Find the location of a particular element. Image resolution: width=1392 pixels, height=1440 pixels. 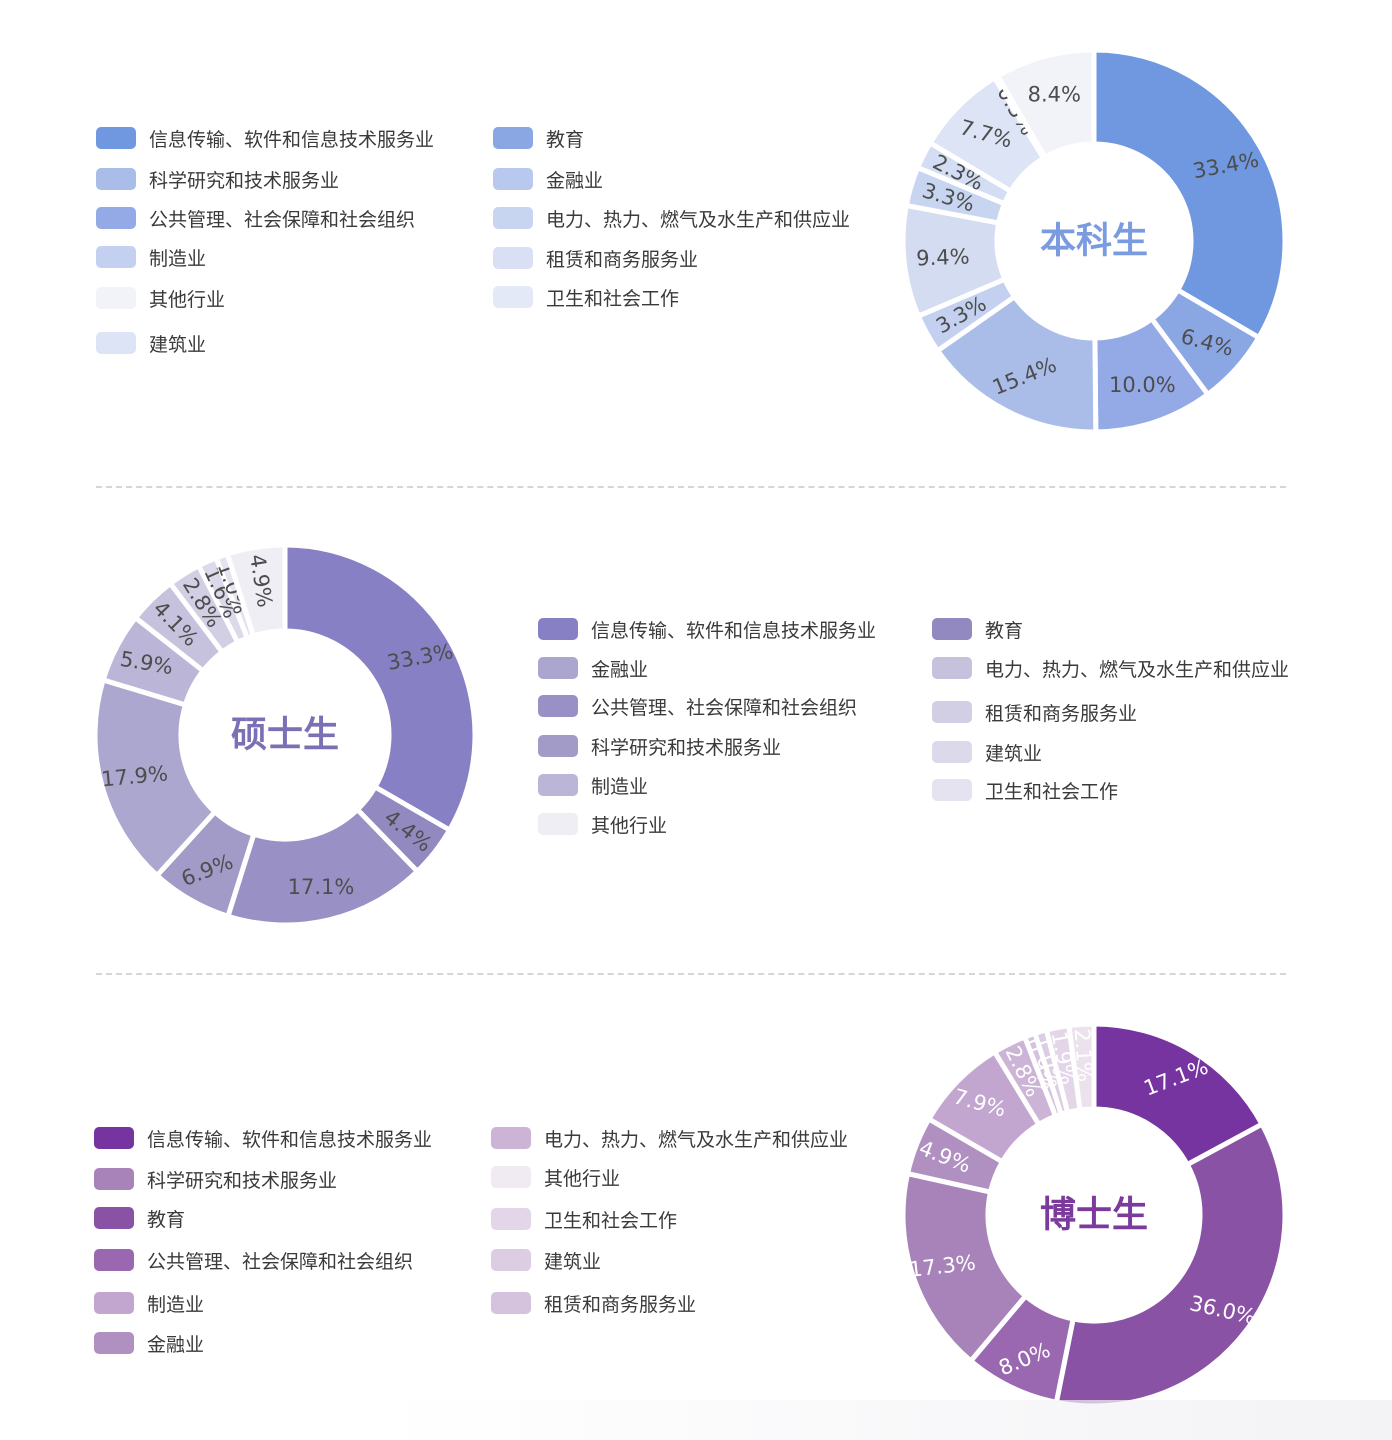

doctoral-legend-item: 租赁和商务服务业 is located at coordinates (593, 1303).